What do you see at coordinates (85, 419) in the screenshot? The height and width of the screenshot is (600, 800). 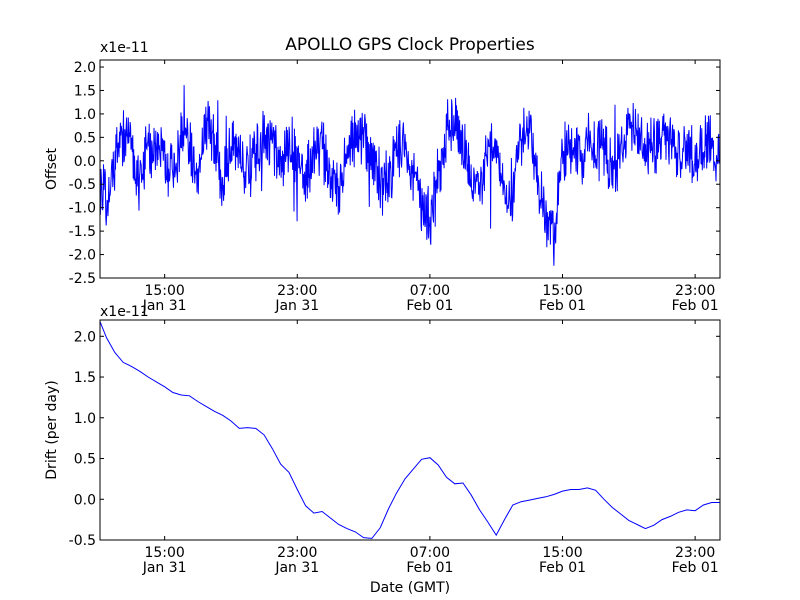 I see `drift-y-tick-label: 1.0` at bounding box center [85, 419].